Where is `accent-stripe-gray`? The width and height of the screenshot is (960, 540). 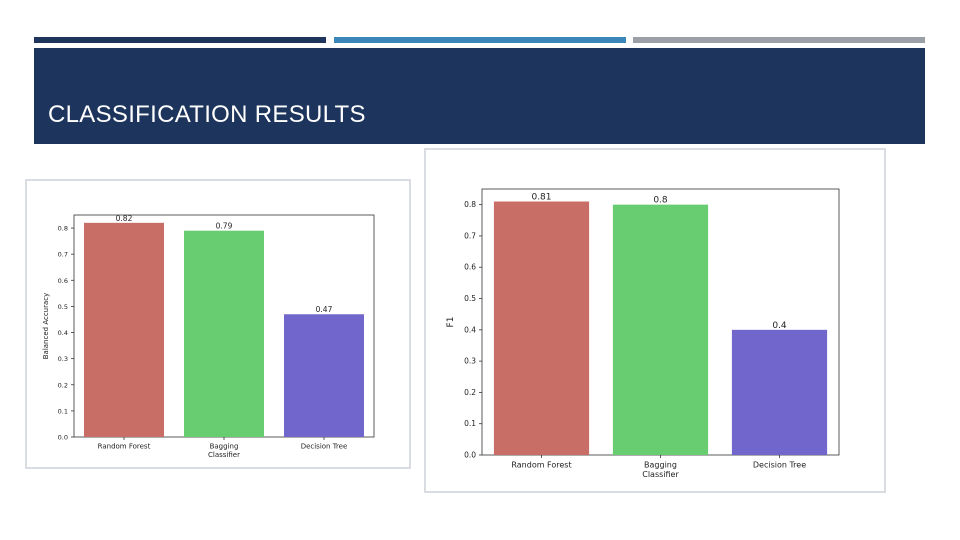 accent-stripe-gray is located at coordinates (779, 40).